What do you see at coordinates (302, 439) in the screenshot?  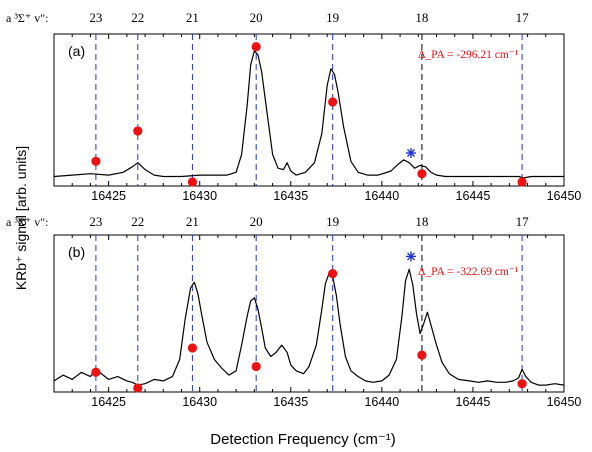 I see `x-axis-label: Detection Frequency (cm⁻¹)` at bounding box center [302, 439].